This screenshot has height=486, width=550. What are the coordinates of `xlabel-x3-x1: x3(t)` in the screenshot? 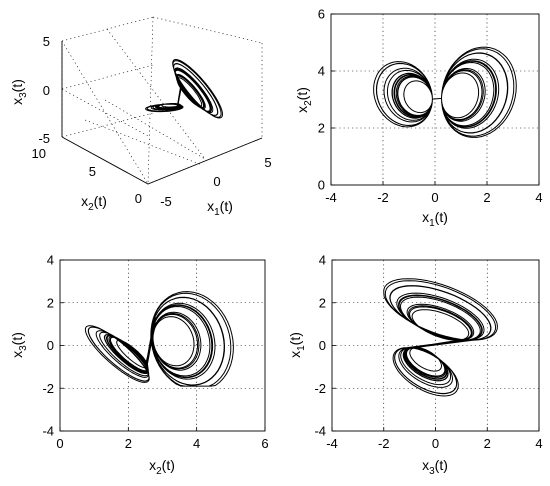 It's located at (435, 467).